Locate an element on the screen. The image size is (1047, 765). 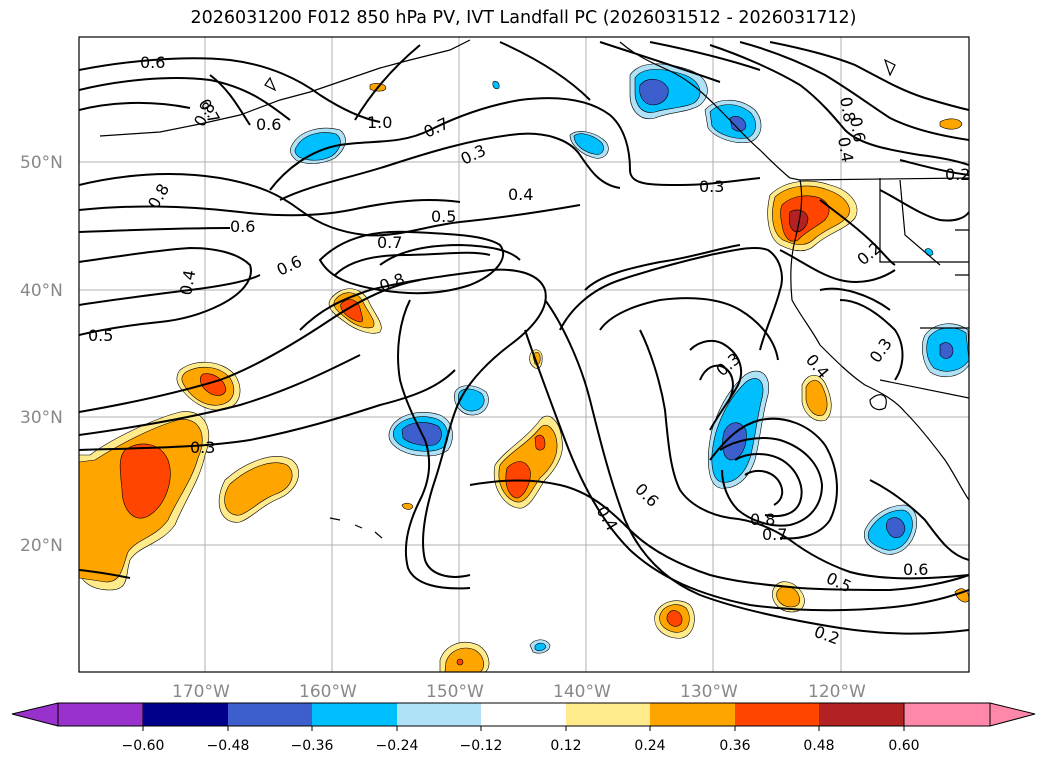
colorbar-tick: −0.24 is located at coordinates (397, 746).